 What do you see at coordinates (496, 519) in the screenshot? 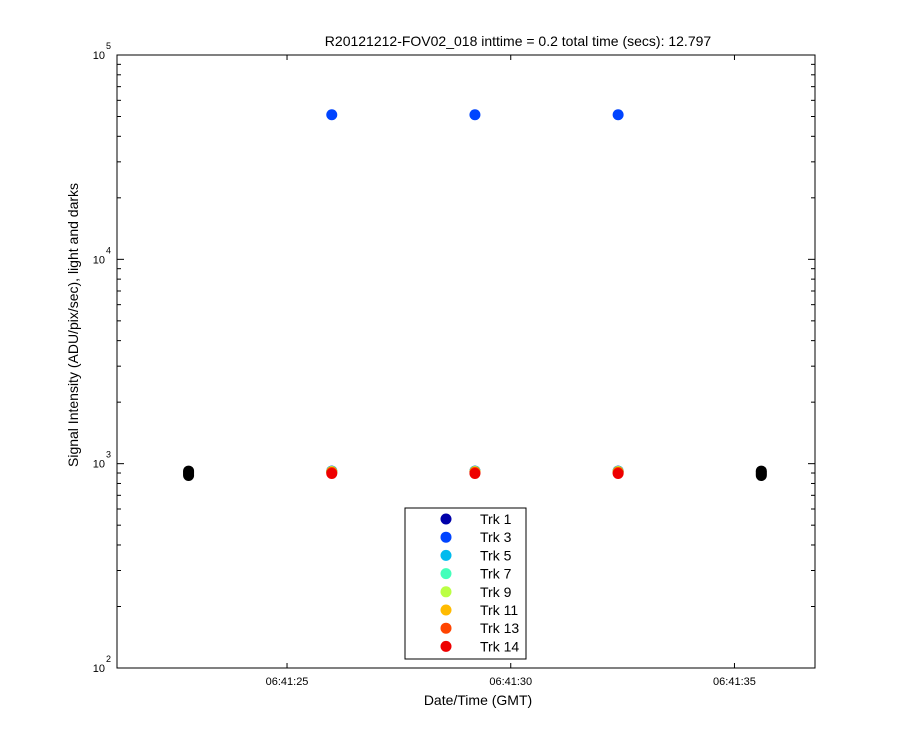
I see `legend-label: Trk 1` at bounding box center [496, 519].